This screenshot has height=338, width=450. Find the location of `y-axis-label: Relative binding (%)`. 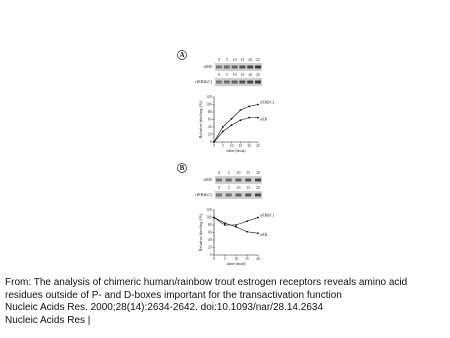

y-axis-label: Relative binding (%) is located at coordinates (200, 232).